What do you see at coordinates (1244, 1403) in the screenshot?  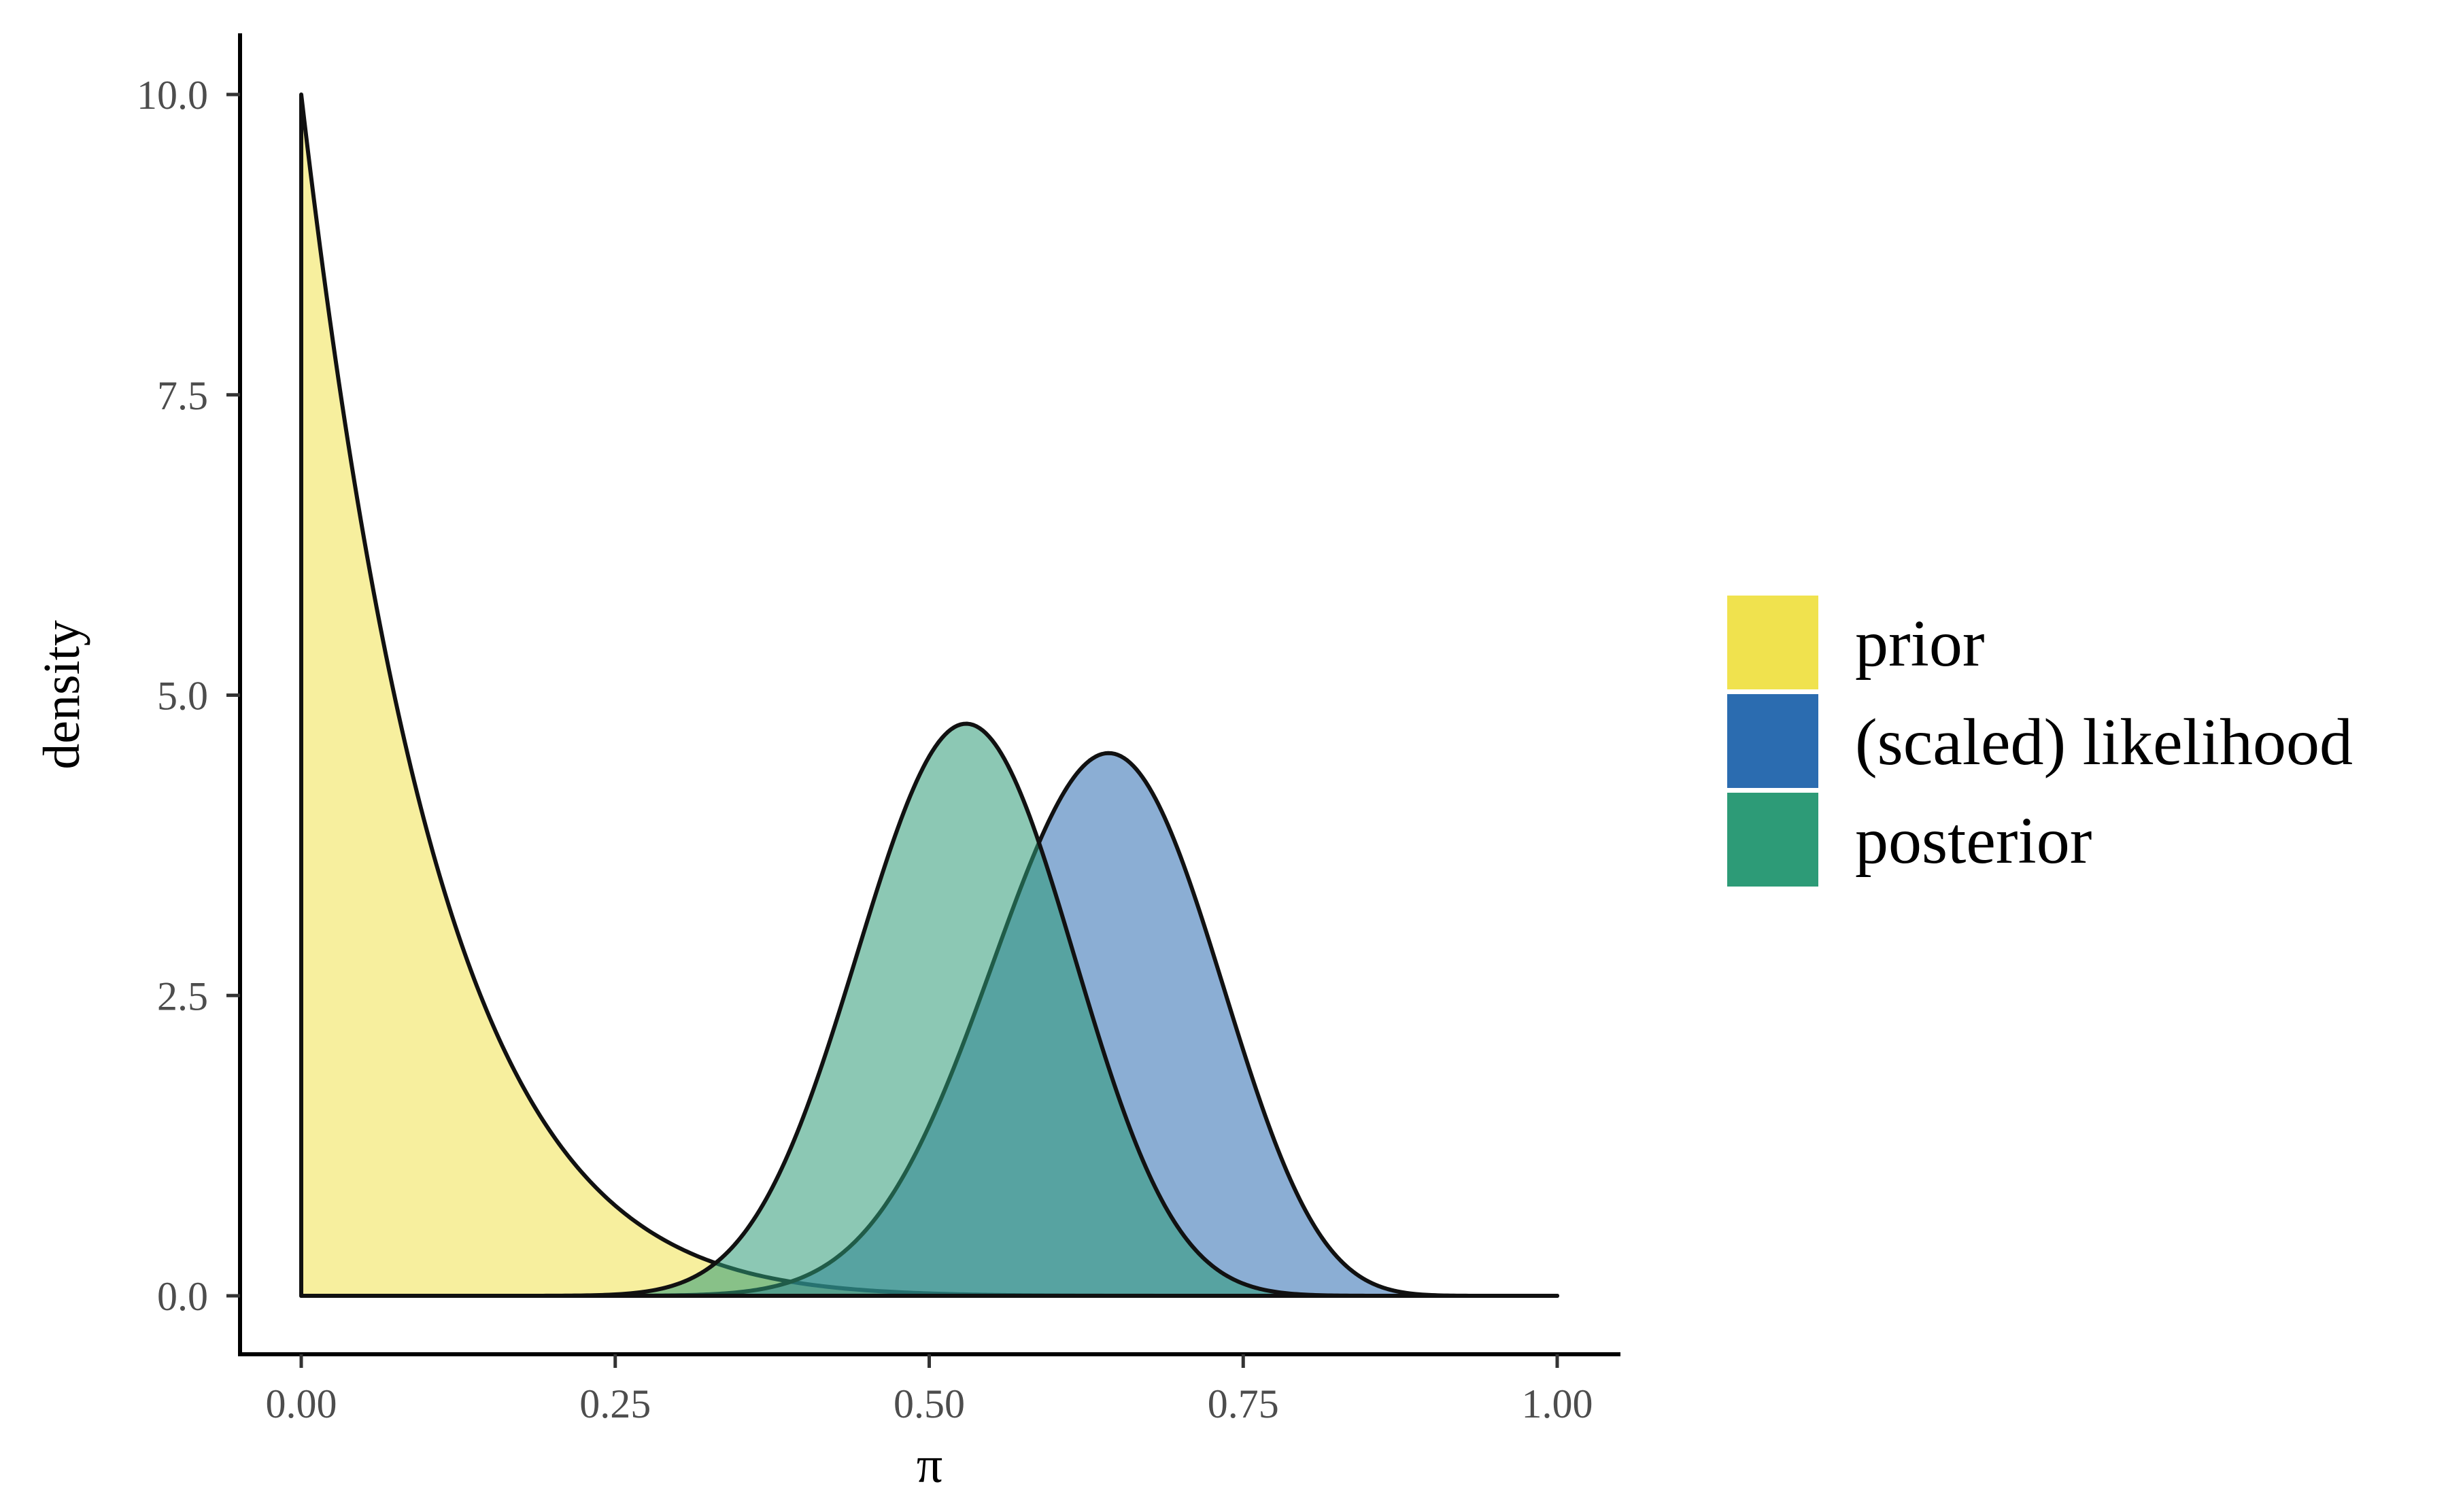 I see `x-tick-label: 0.75` at bounding box center [1244, 1403].